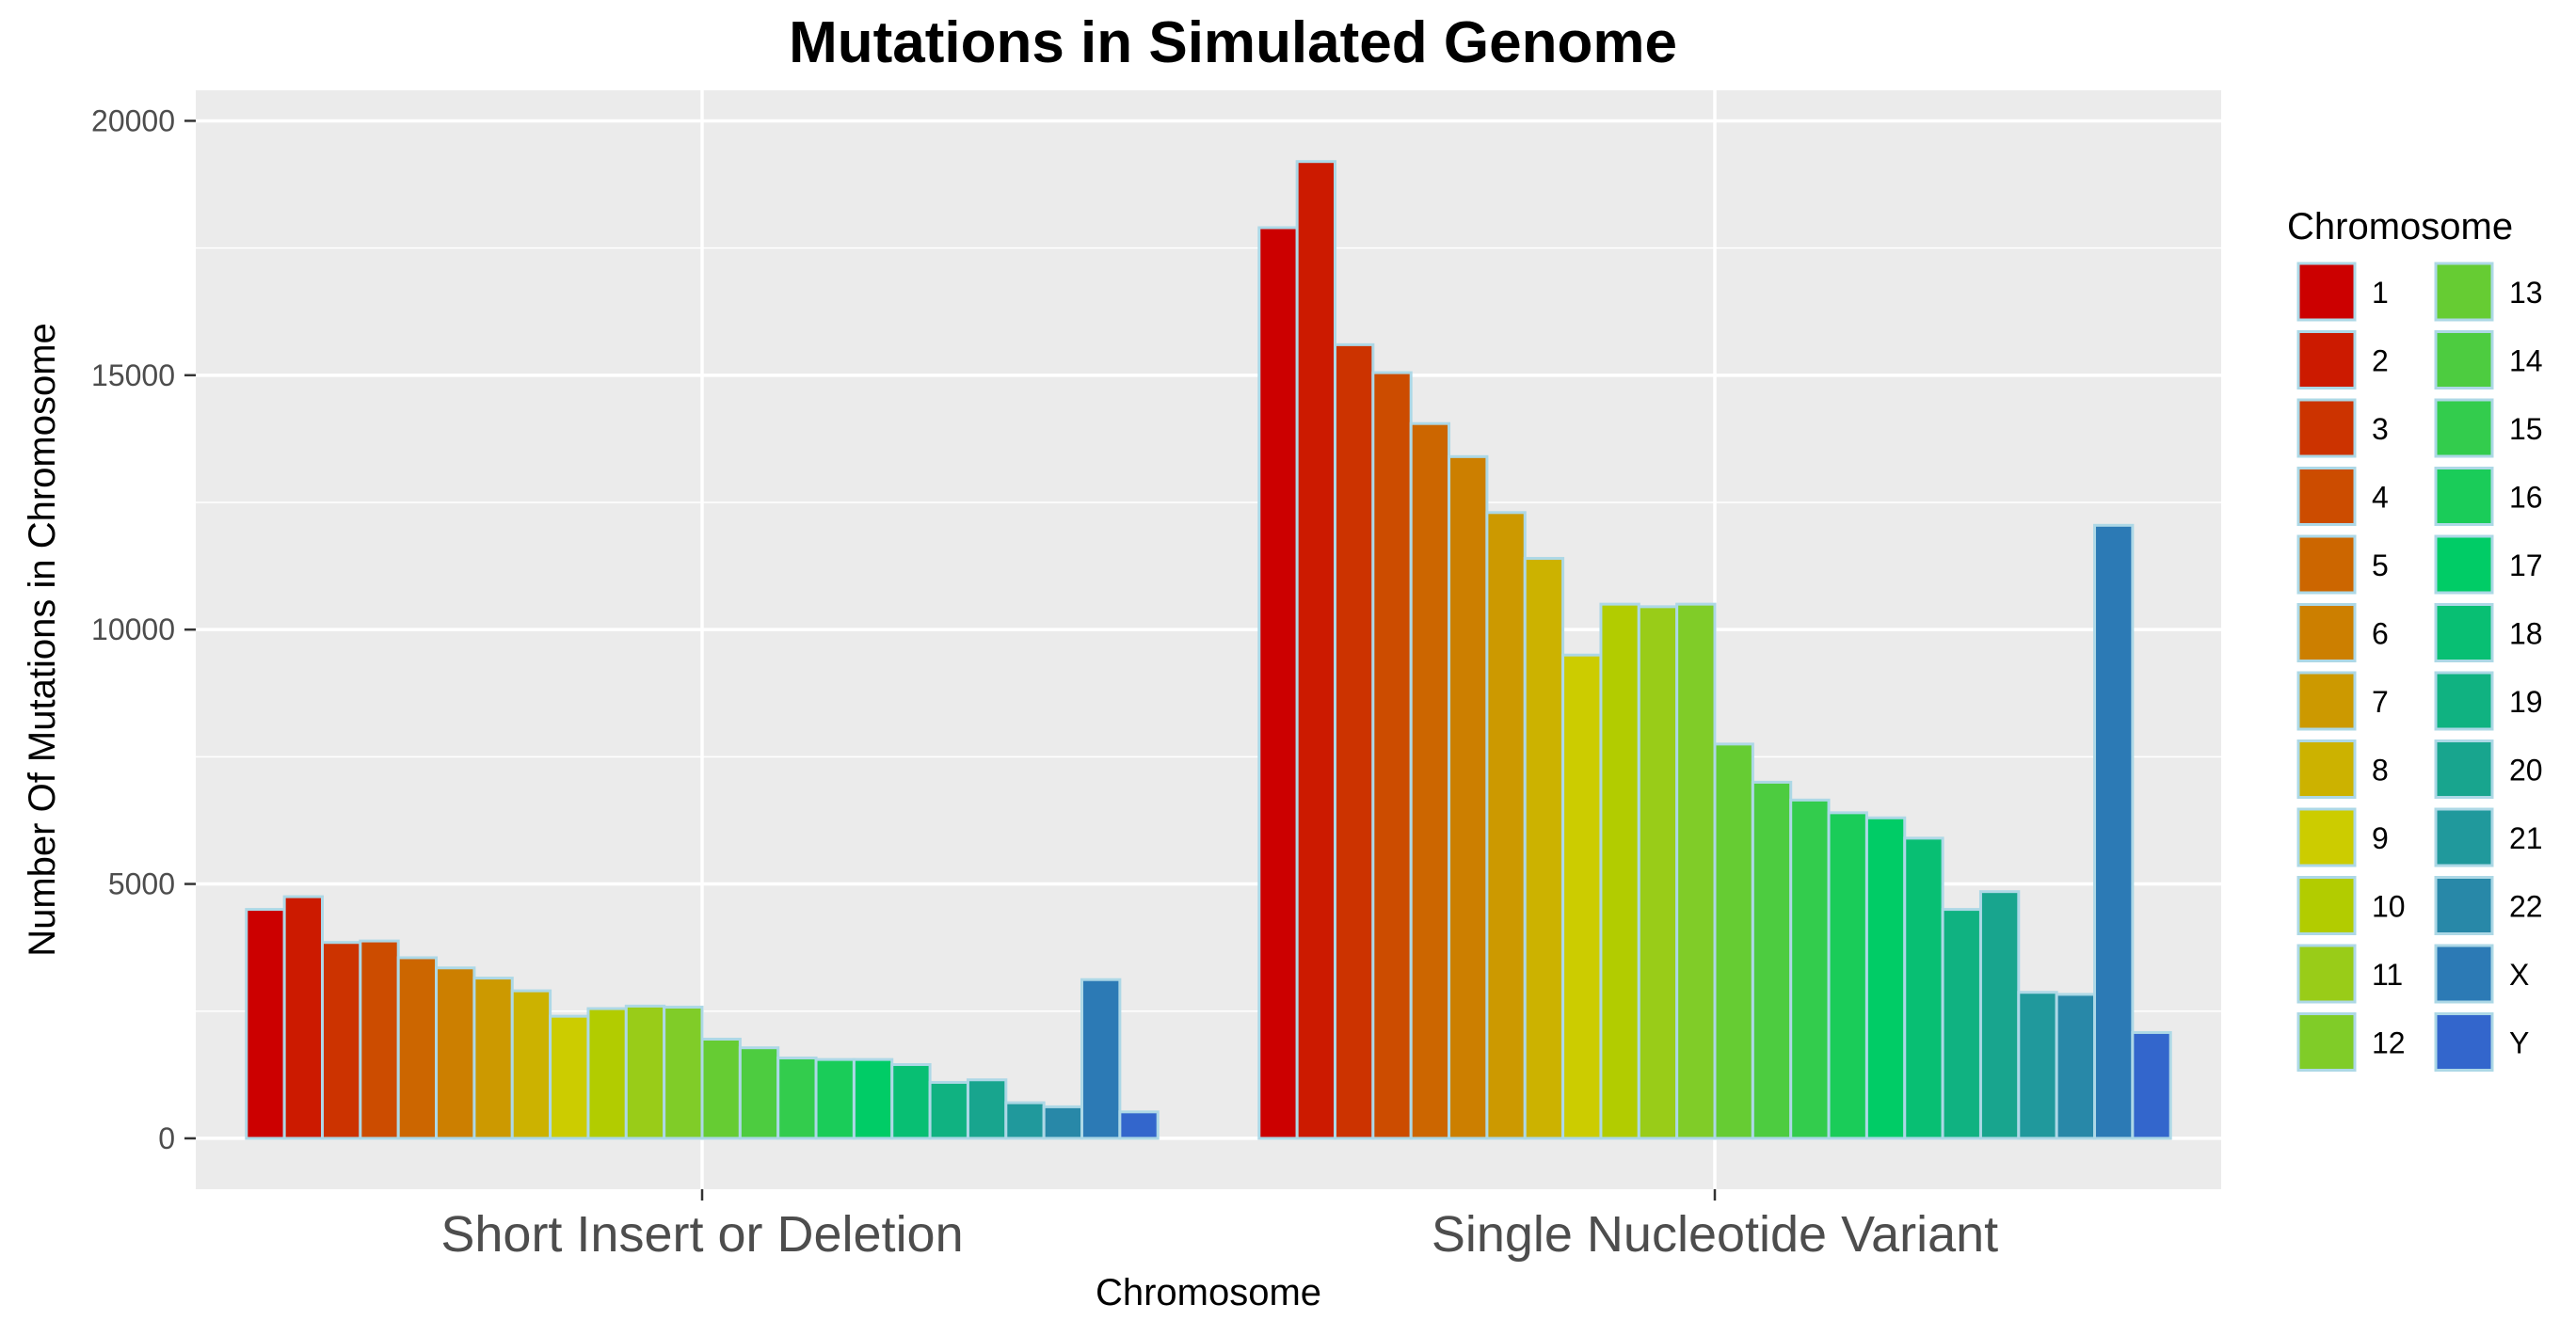 This screenshot has height=1320, width=2576. Describe the element at coordinates (1430, 781) in the screenshot. I see `bar-chr-5-snv` at that location.